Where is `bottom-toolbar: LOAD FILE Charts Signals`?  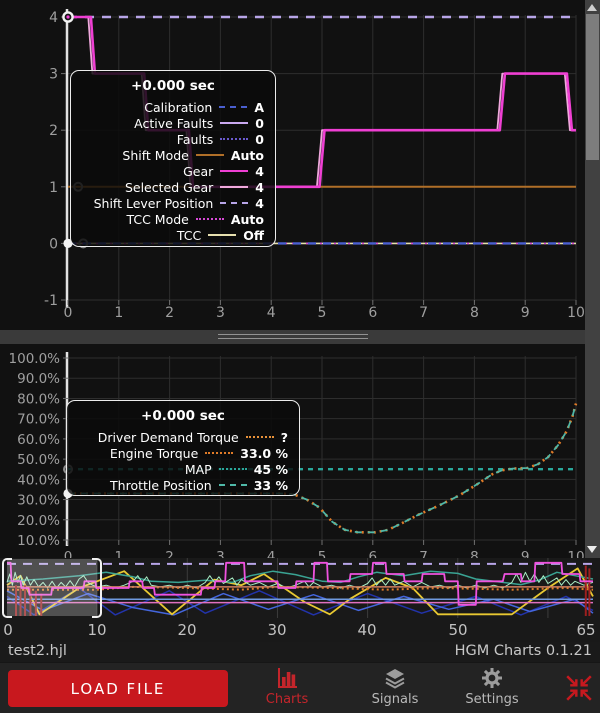 bottom-toolbar: LOAD FILE Charts Signals is located at coordinates (300, 687).